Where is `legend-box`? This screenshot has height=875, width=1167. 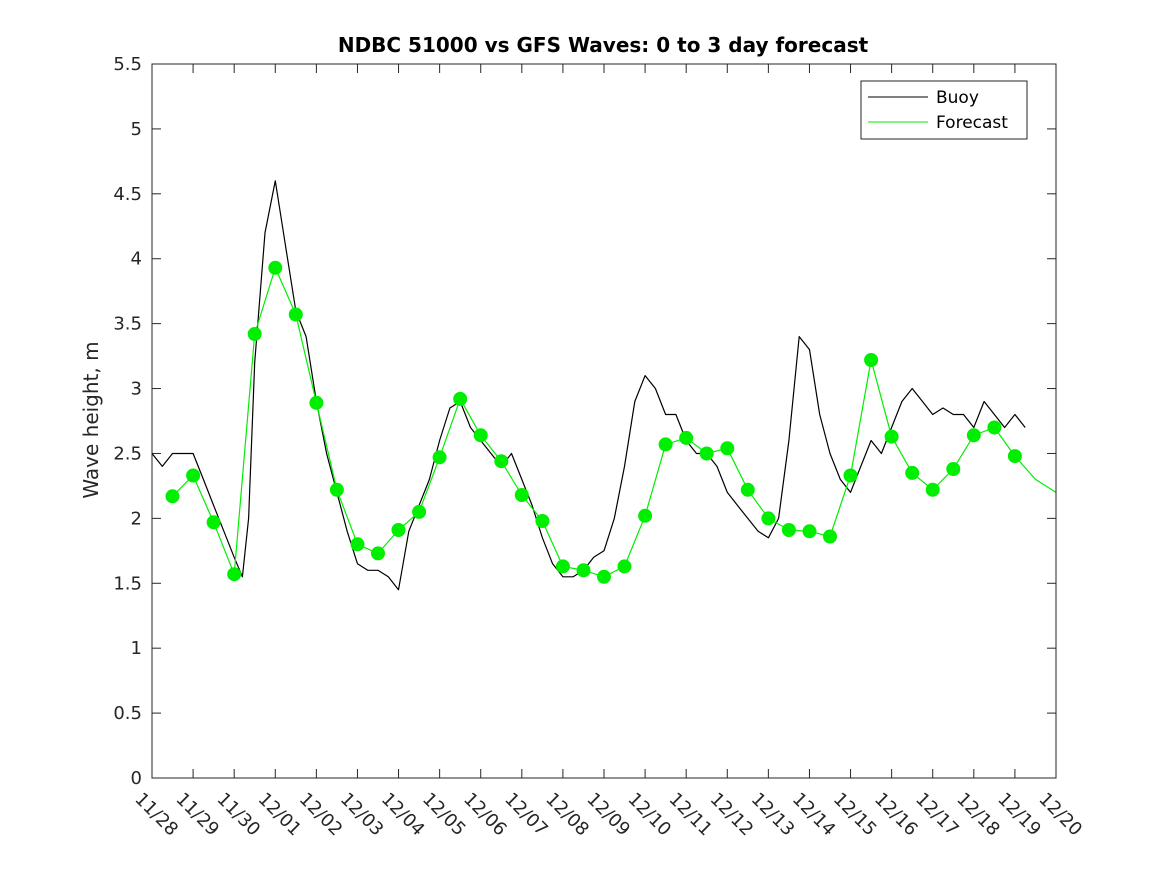 legend-box is located at coordinates (944, 110).